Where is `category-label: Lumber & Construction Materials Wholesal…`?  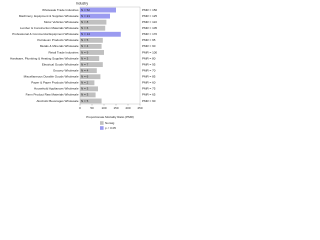
category-label: Lumber & Construction Materials Wholesal… is located at coordinates (49, 28).